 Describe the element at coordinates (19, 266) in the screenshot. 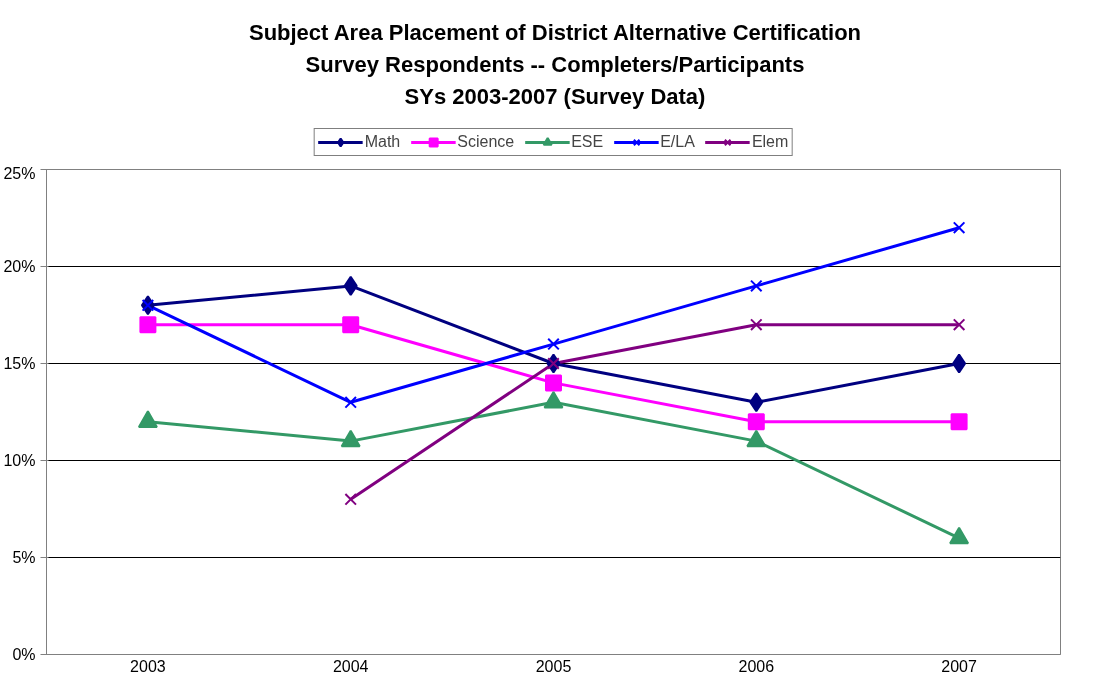

I see `y-tick-label: 20%` at that location.